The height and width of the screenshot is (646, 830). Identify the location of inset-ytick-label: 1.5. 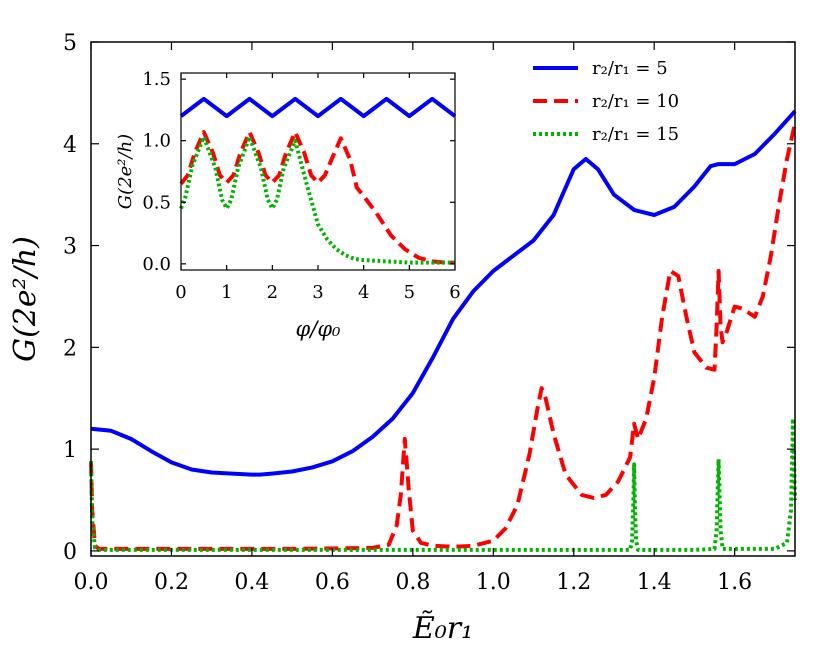
(156, 79).